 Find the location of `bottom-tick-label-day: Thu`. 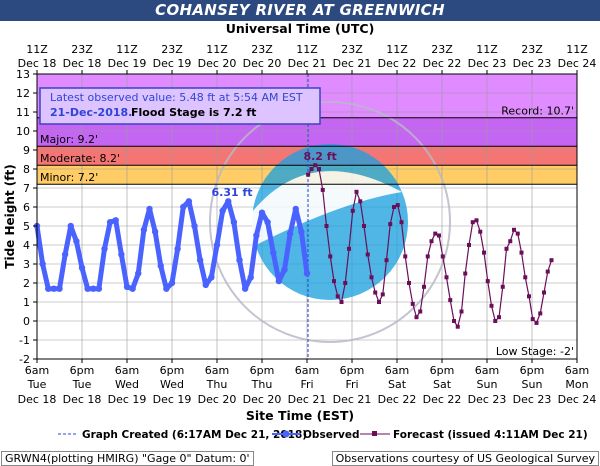

bottom-tick-label-day: Thu is located at coordinates (217, 384).